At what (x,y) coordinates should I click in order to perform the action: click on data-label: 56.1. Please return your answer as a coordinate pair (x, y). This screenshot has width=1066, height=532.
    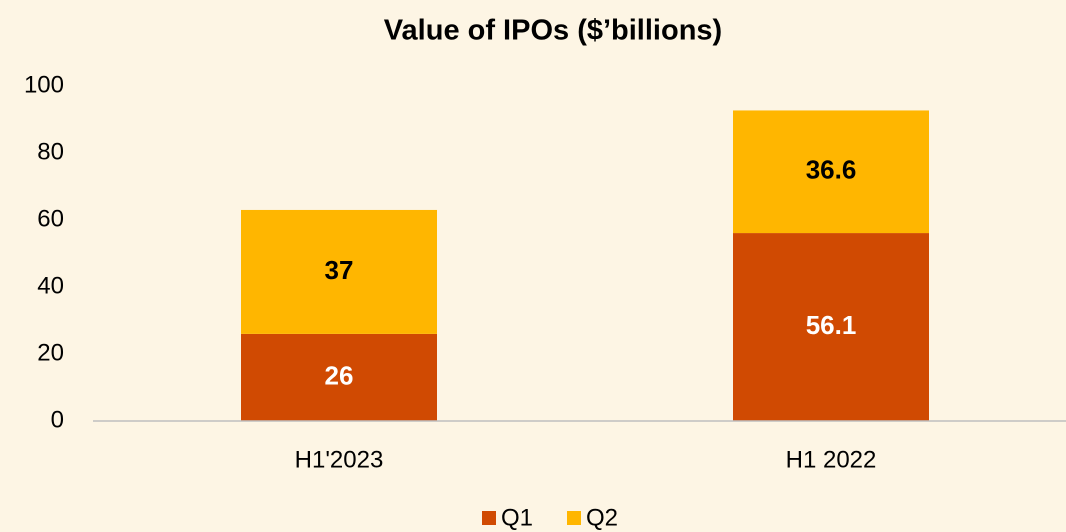
    Looking at the image, I should click on (831, 325).